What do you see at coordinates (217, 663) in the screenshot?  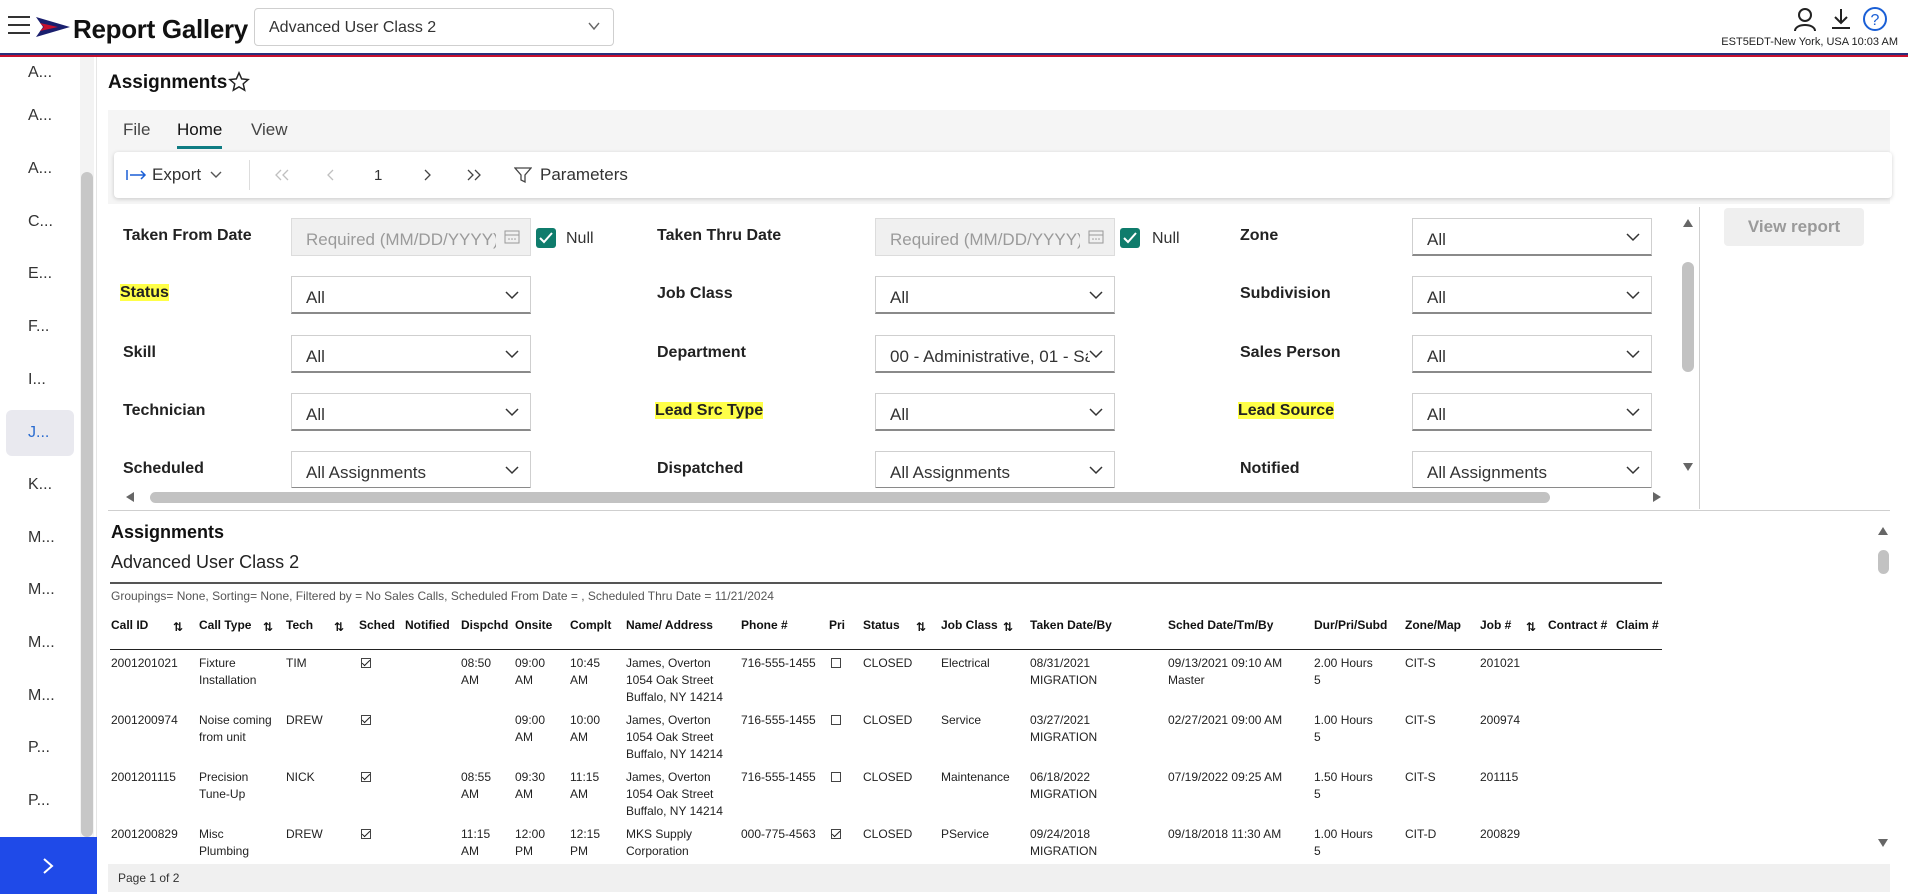 I see `call-type-line: Fixture` at bounding box center [217, 663].